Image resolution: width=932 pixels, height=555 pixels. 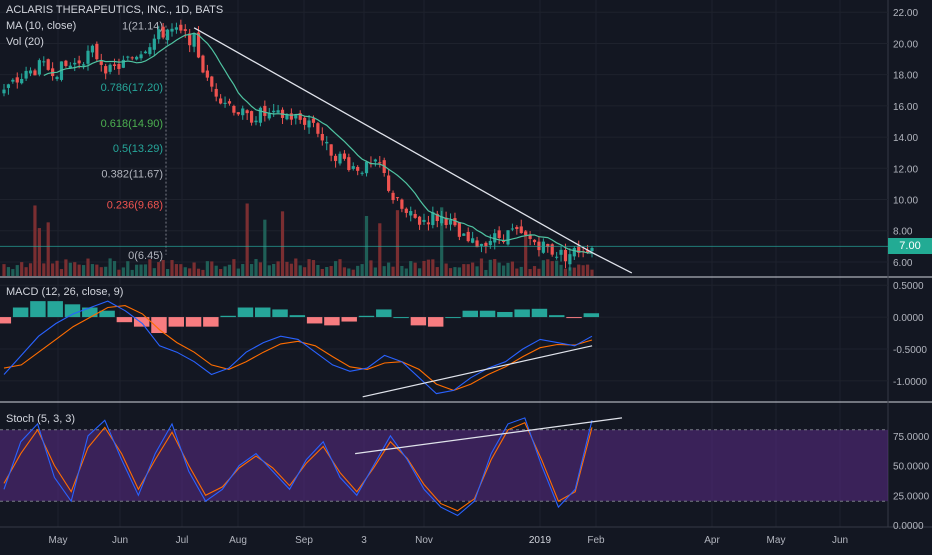 What do you see at coordinates (135, 206) in the screenshot?
I see `fib-level-label: 0.236(9.68)` at bounding box center [135, 206].